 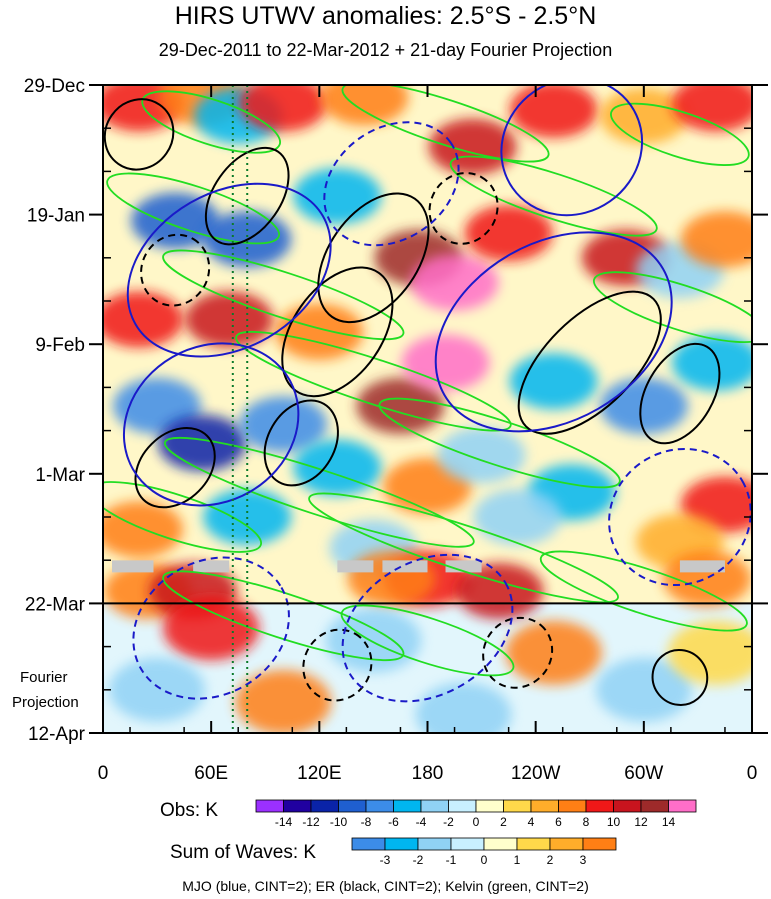 What do you see at coordinates (418, 860) in the screenshot?
I see `waves-colorbar-tick: -2` at bounding box center [418, 860].